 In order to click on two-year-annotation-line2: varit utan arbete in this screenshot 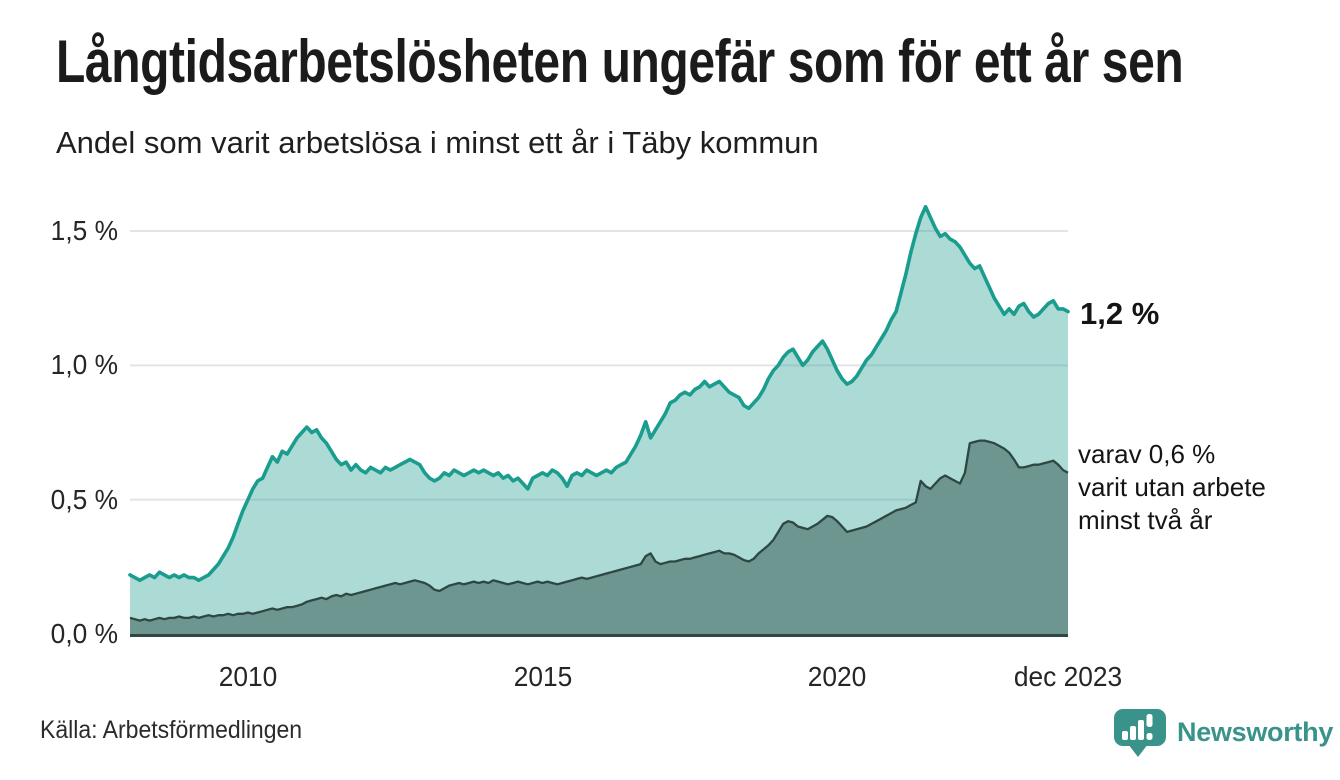, I will do `click(1172, 487)`.